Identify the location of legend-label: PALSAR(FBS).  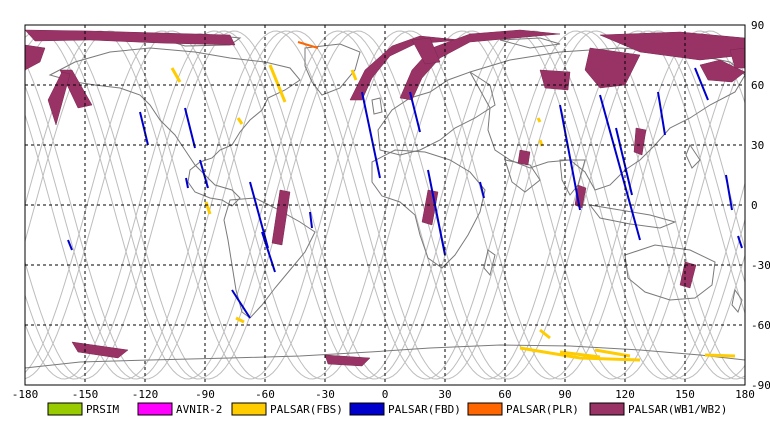
(306, 409).